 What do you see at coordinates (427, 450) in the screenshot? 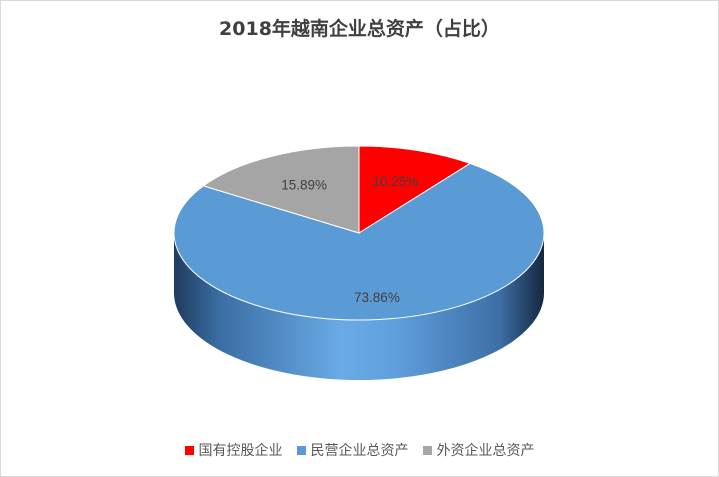
I see `legend-swatch-foreign` at bounding box center [427, 450].